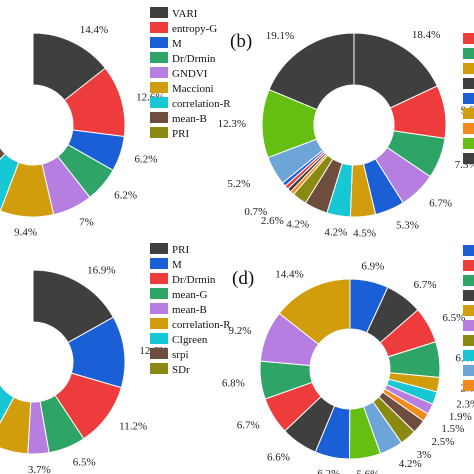  What do you see at coordinates (453, 318) in the screenshot?
I see `slice-label-d-2: 6.5%` at bounding box center [453, 318].